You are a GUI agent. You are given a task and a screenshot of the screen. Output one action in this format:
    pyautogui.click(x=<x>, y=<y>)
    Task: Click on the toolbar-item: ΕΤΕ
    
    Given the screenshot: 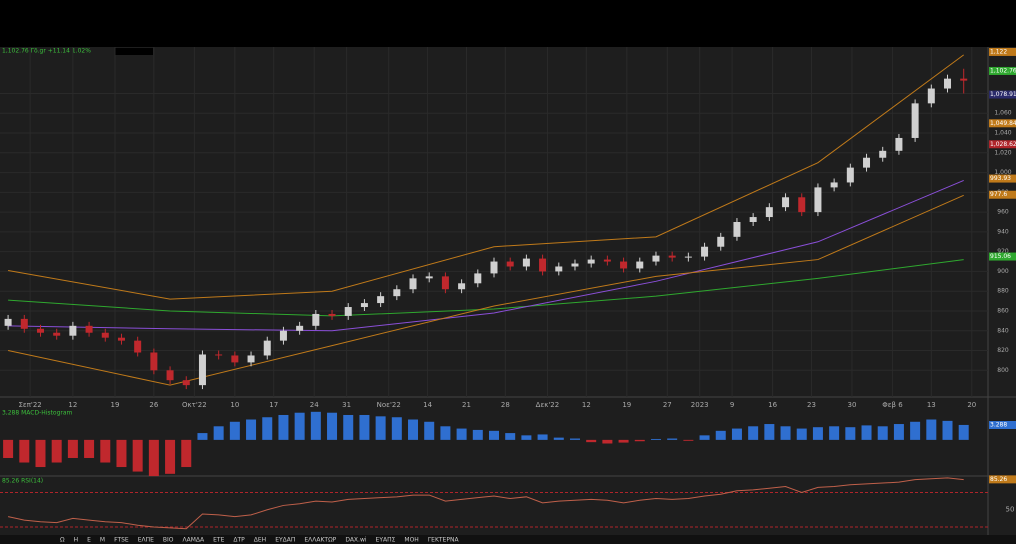 What is the action you would take?
    pyautogui.click(x=218, y=540)
    